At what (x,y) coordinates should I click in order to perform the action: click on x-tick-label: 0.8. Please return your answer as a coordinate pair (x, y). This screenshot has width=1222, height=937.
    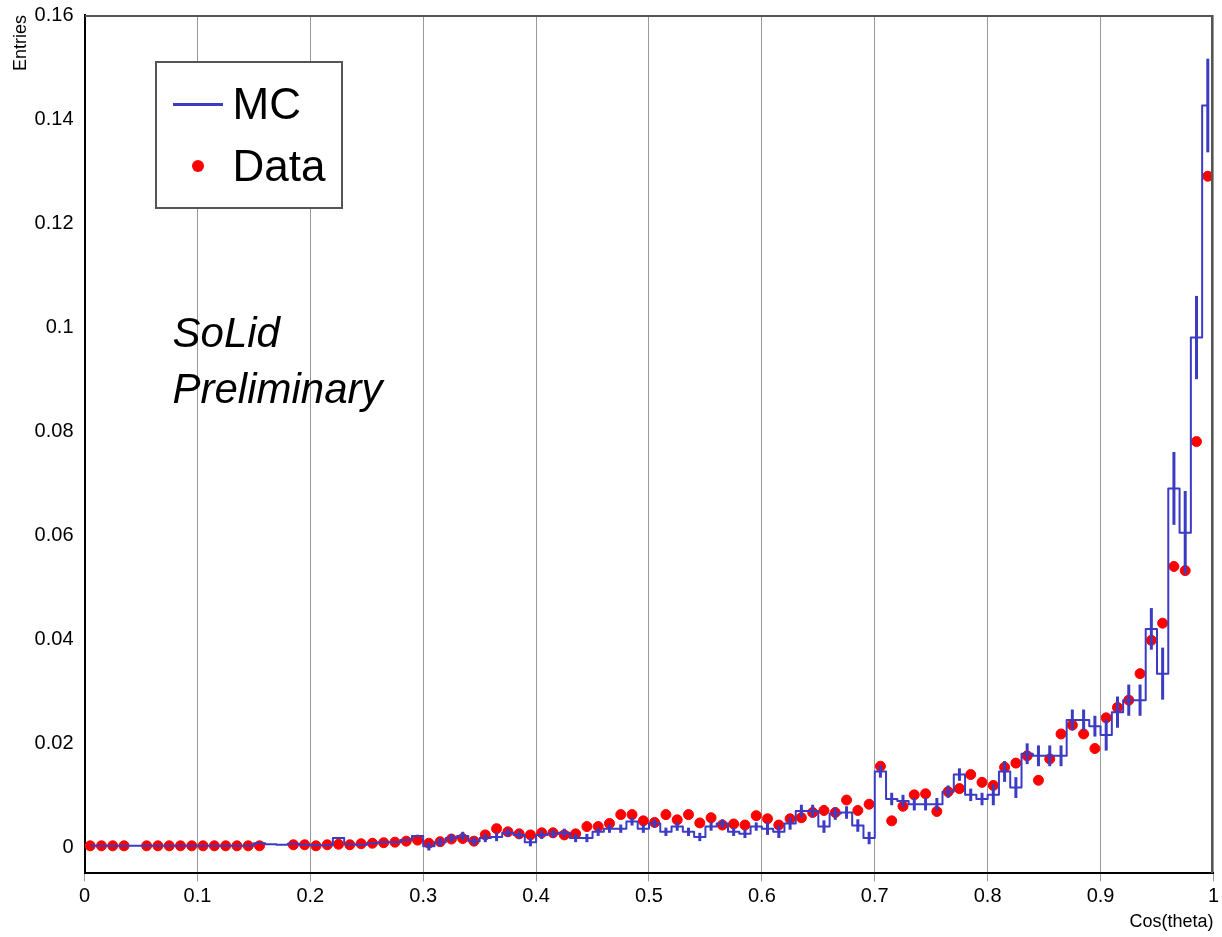
    Looking at the image, I should click on (987, 894).